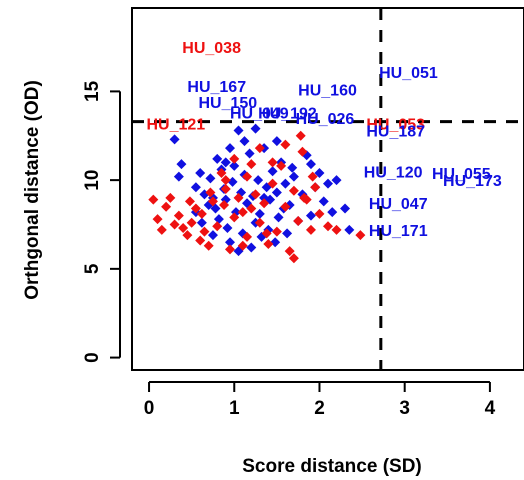 Image resolution: width=524 pixels, height=480 pixels. Describe the element at coordinates (92, 91) in the screenshot. I see `y-tick-label: 15` at that location.